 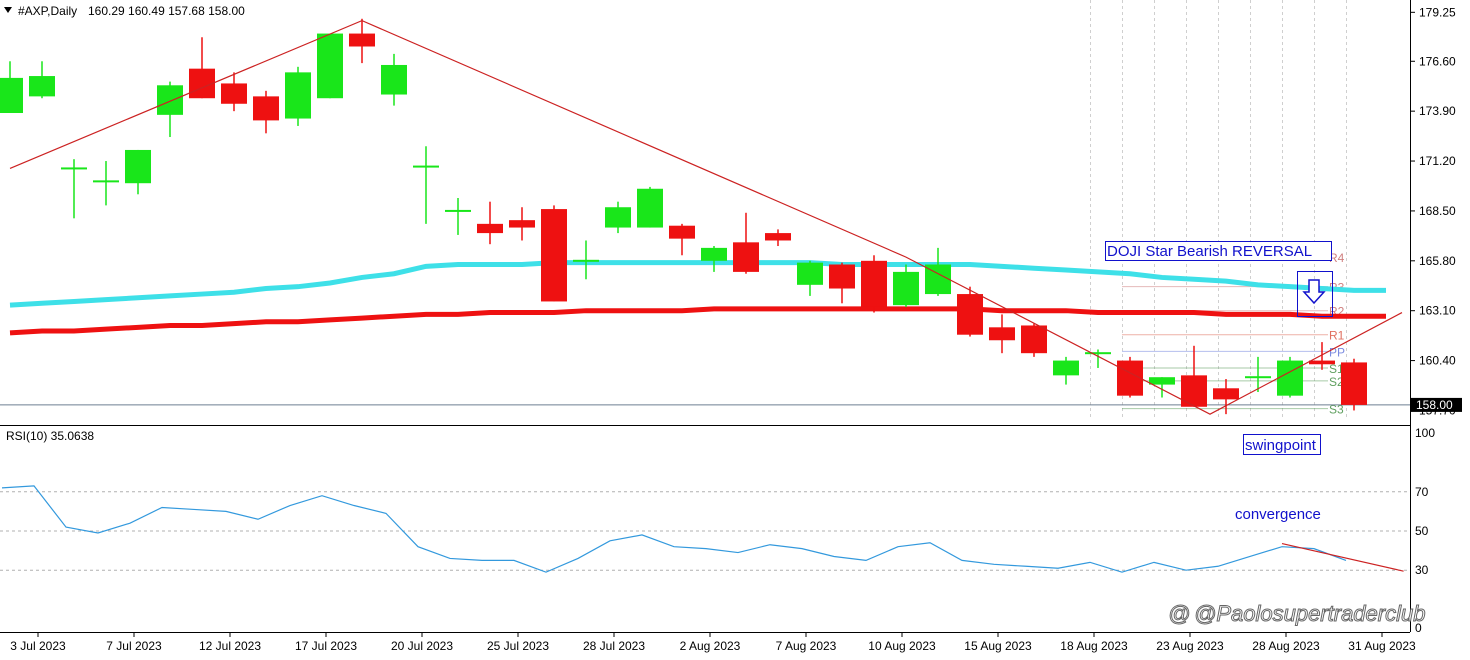 I want to click on time-tick-label: 12 Jul 2023, so click(x=230, y=646).